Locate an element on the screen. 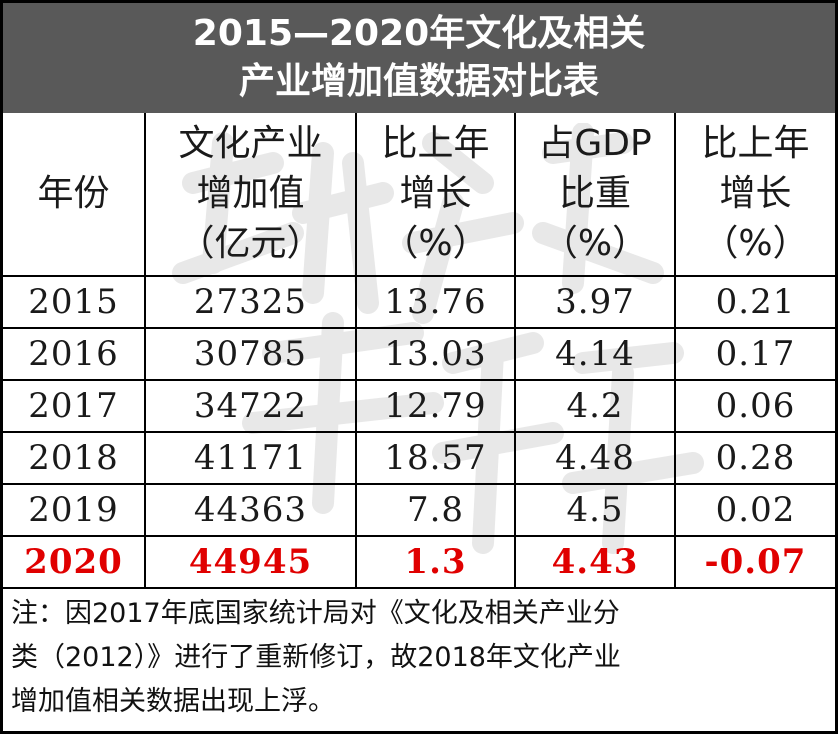 This screenshot has width=838, height=734. header-year: 年份 is located at coordinates (74, 195).